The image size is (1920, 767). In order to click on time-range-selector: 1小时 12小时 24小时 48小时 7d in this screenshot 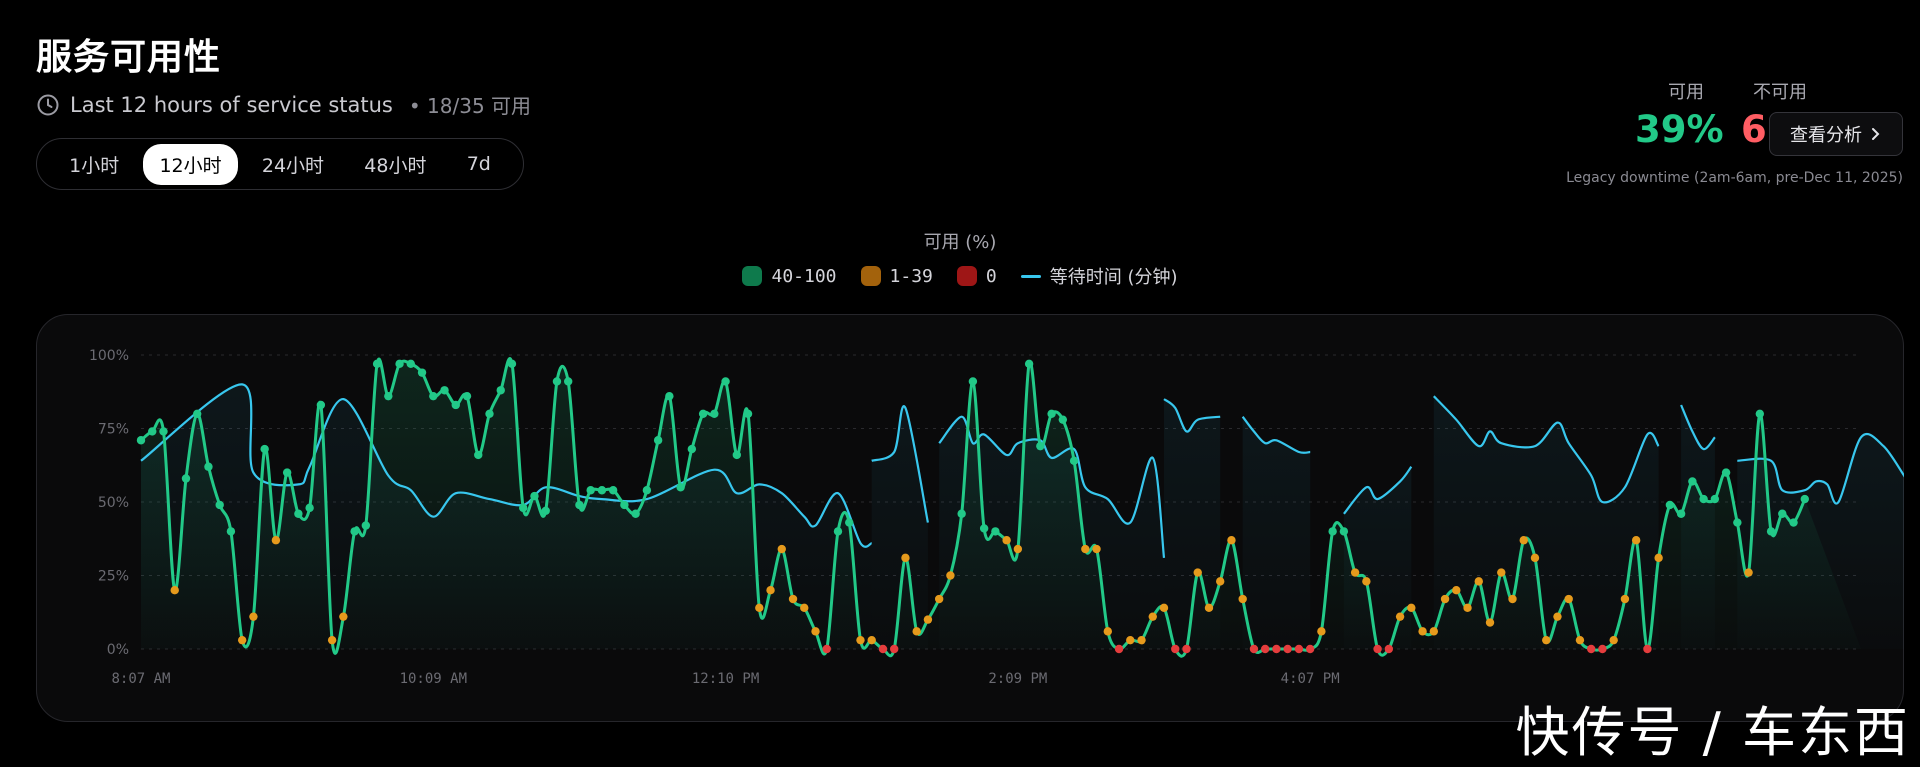, I will do `click(280, 164)`.